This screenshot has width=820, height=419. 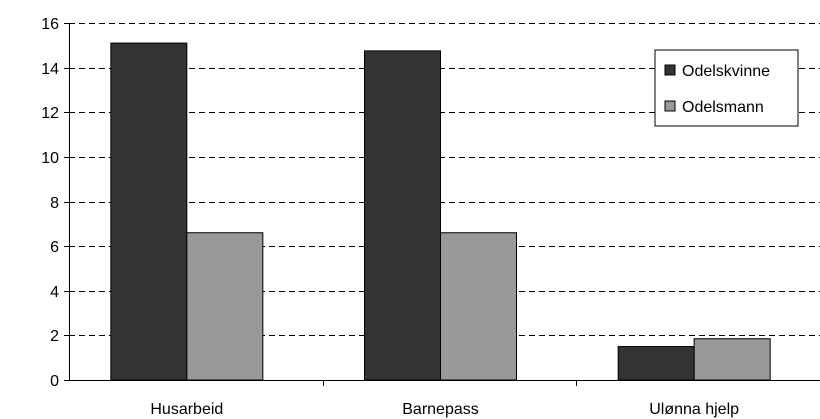 What do you see at coordinates (54, 336) in the screenshot?
I see `y-tick-label: 2` at bounding box center [54, 336].